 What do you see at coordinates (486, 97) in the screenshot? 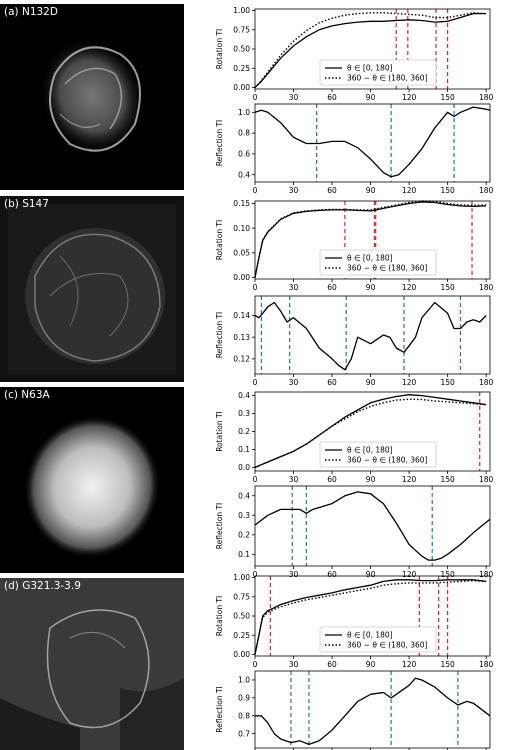
I see `panel-0-rotation-xtick-label-6: 180` at bounding box center [486, 97].